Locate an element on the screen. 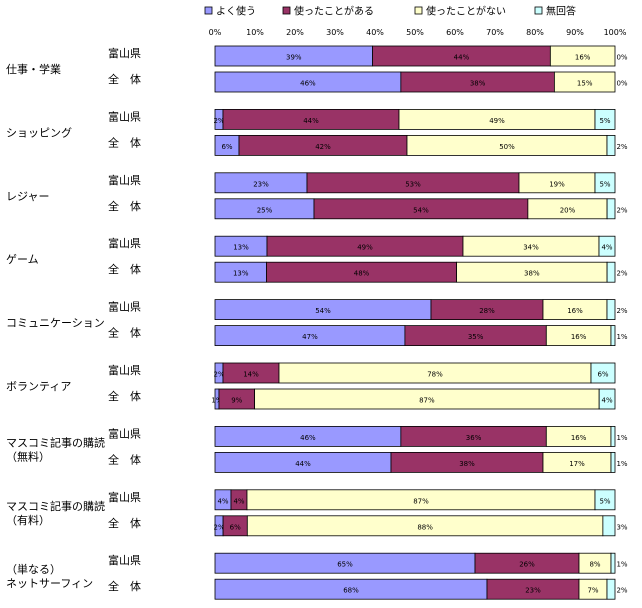 Image resolution: width=642 pixels, height=608 pixels. data-label: 14% is located at coordinates (251, 375).